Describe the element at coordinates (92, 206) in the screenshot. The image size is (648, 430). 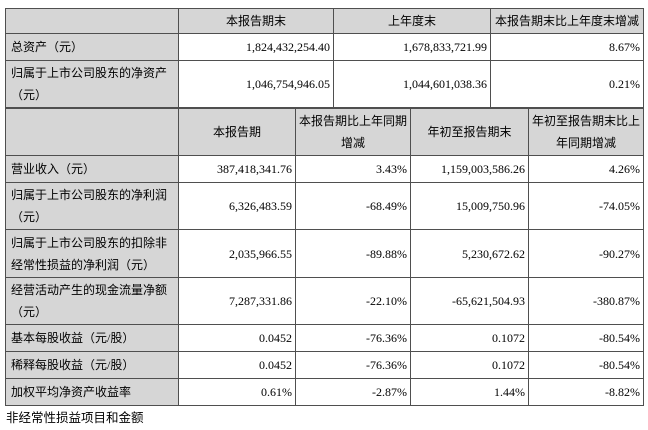
I see `row-net-profit-label: 归属于上市公司股东的净利润（元）` at that location.